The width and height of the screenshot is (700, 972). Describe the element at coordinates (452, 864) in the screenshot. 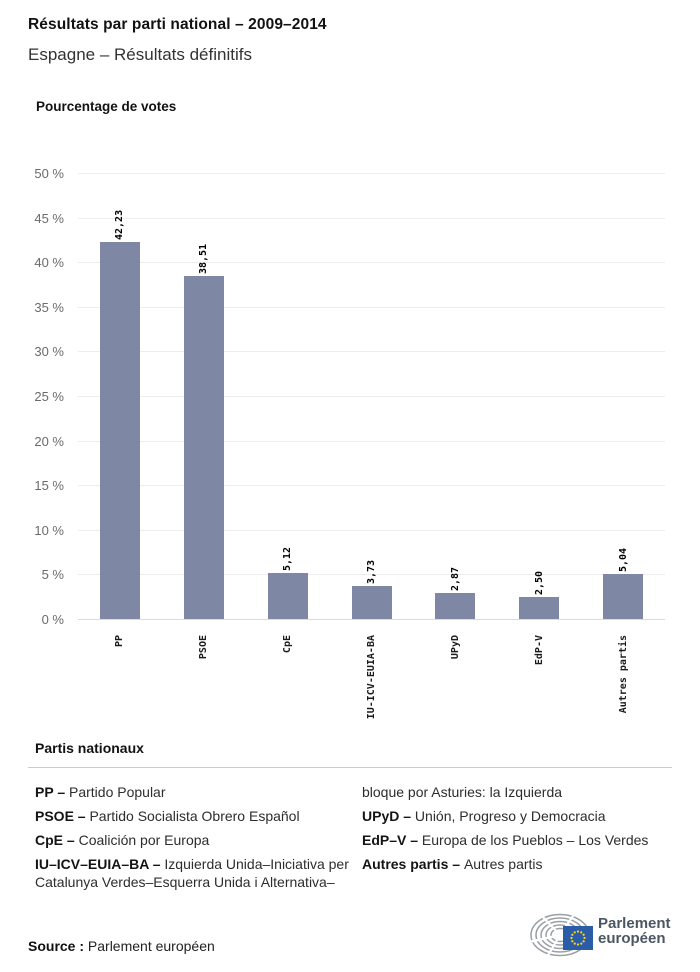

I see `legend-entry: Autres partis – Autres partis` at that location.